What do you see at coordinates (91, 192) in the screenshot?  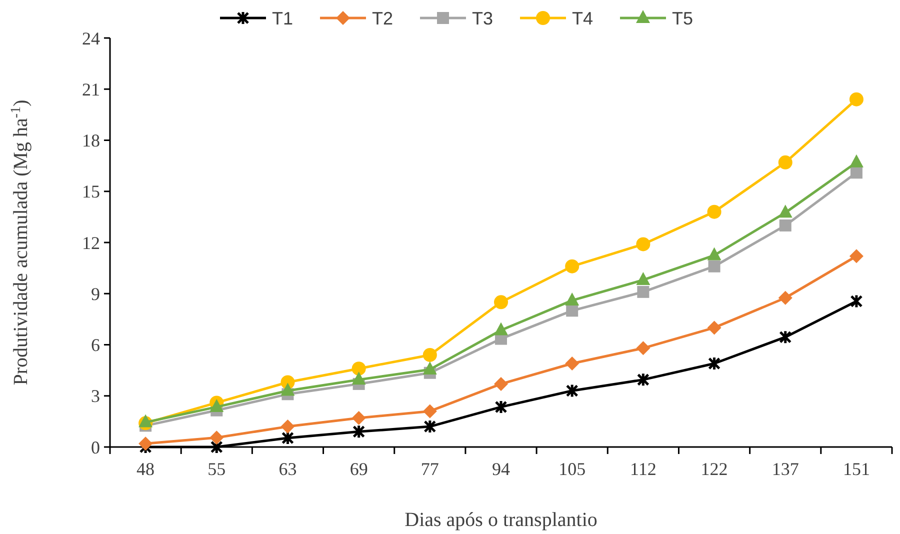 I see `y-tick-label: 15` at bounding box center [91, 192].